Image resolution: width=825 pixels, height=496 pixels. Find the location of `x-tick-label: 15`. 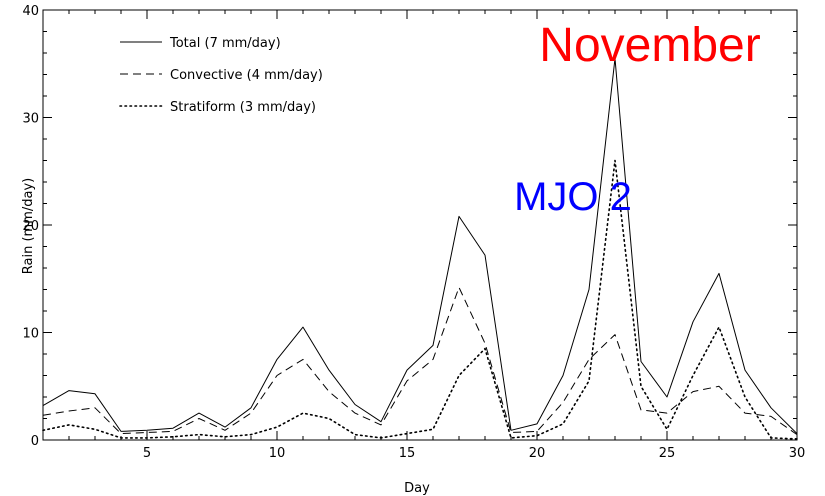

x-tick-label: 15 is located at coordinates (407, 453).